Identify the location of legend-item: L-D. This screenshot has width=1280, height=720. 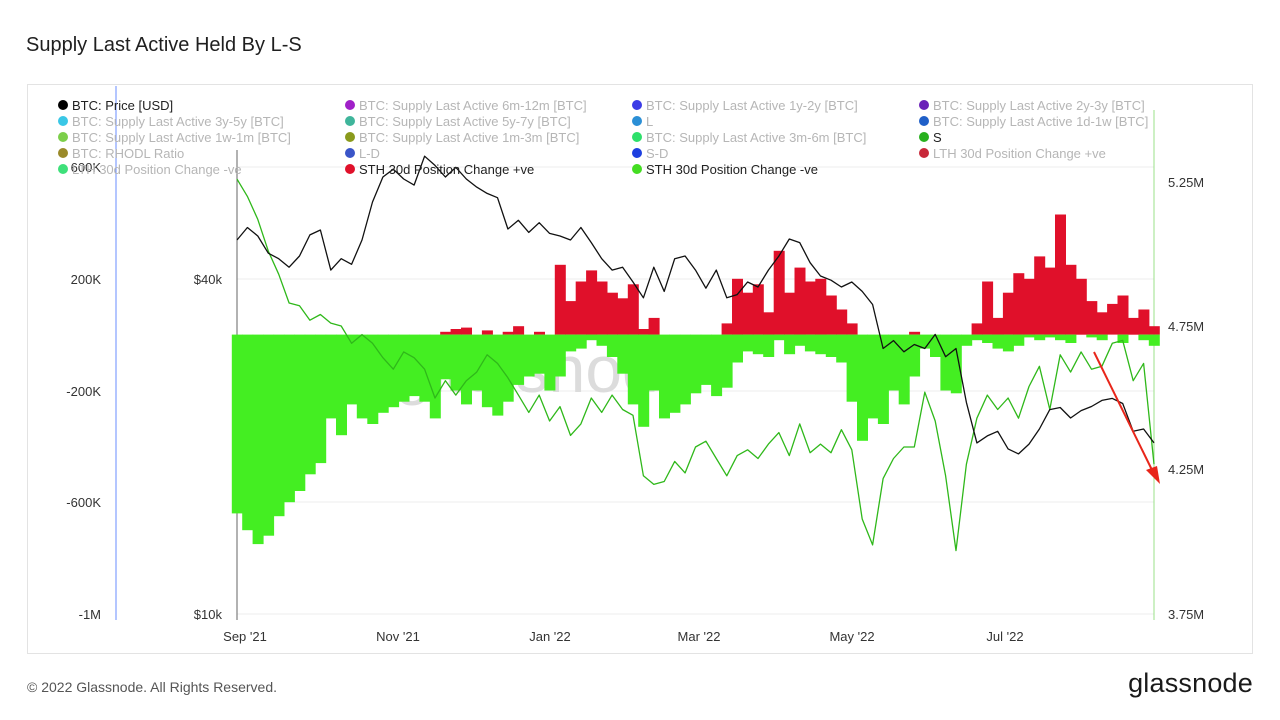
(488, 153).